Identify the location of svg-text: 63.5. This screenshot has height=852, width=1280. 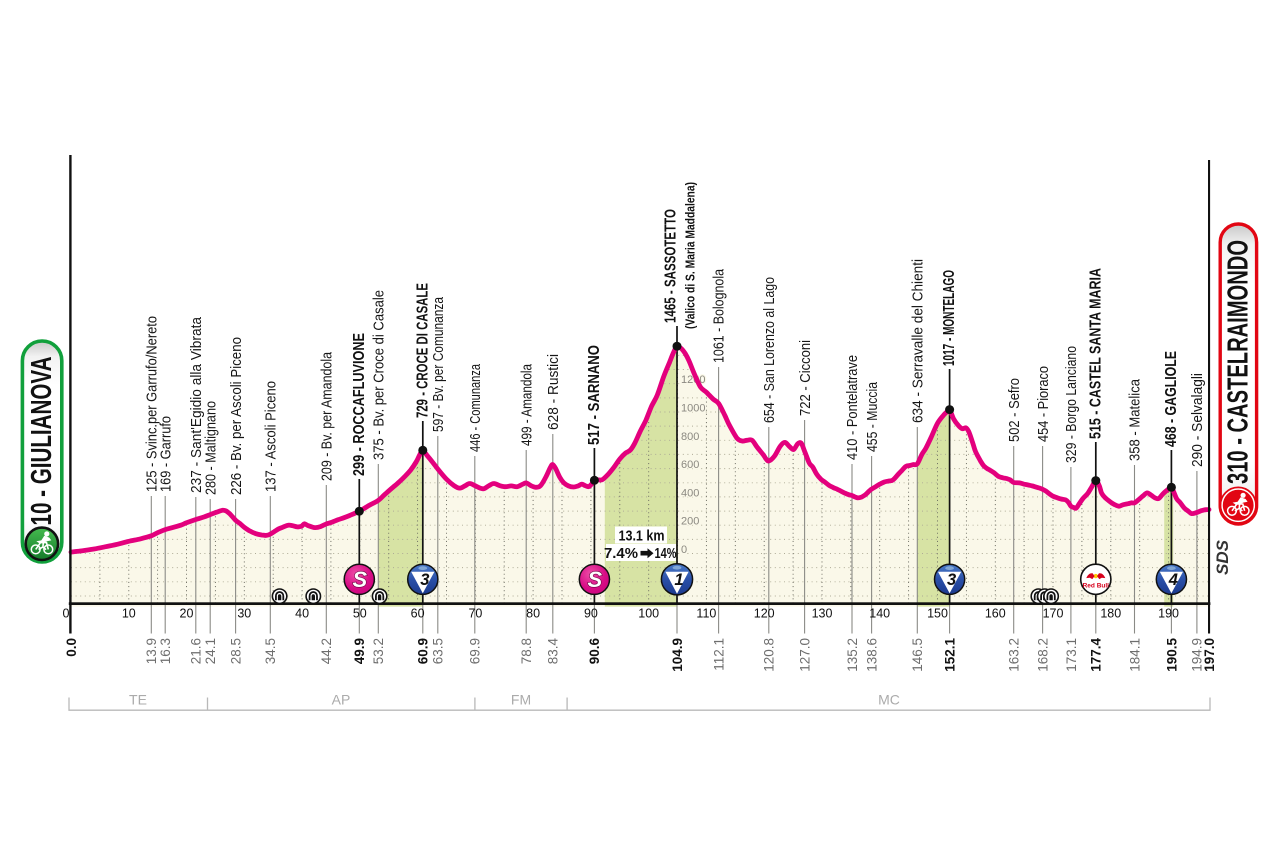
(438, 651).